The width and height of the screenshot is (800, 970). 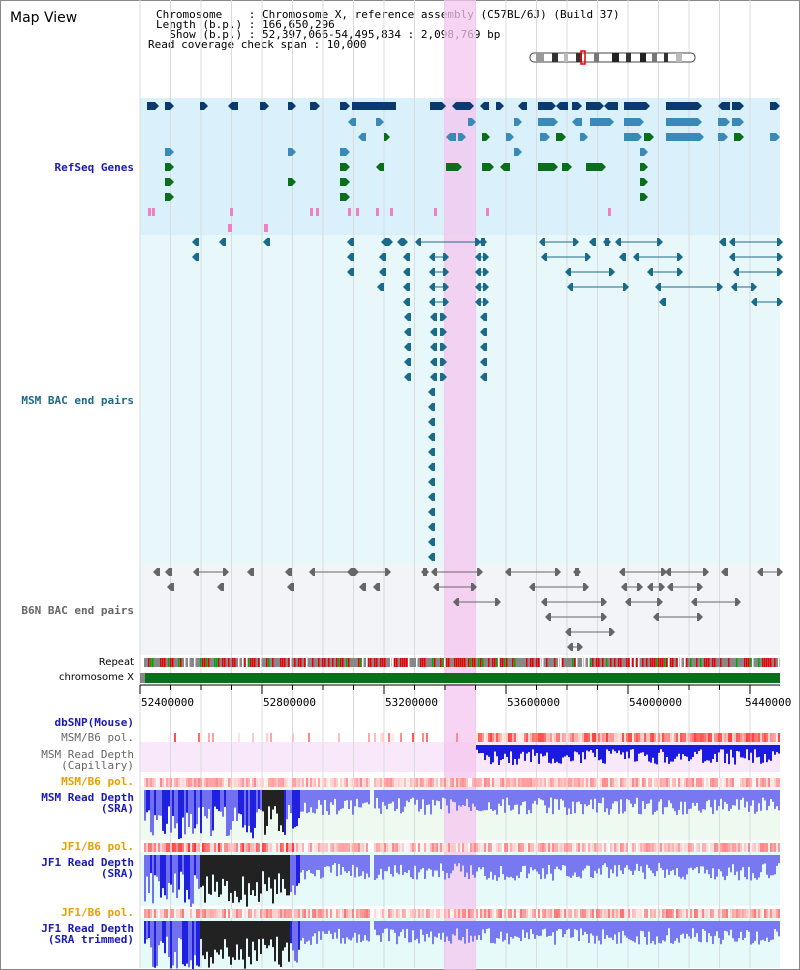 I want to click on track-label-jf1-depth-trim: JF1 Read Depth (SRA trimmed), so click(x=87, y=934).